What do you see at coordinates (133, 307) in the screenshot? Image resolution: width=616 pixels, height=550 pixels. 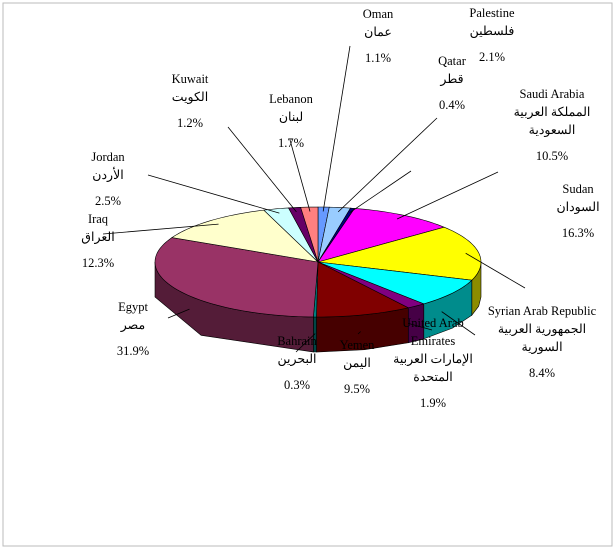 I see `category-label: Egypt` at bounding box center [133, 307].